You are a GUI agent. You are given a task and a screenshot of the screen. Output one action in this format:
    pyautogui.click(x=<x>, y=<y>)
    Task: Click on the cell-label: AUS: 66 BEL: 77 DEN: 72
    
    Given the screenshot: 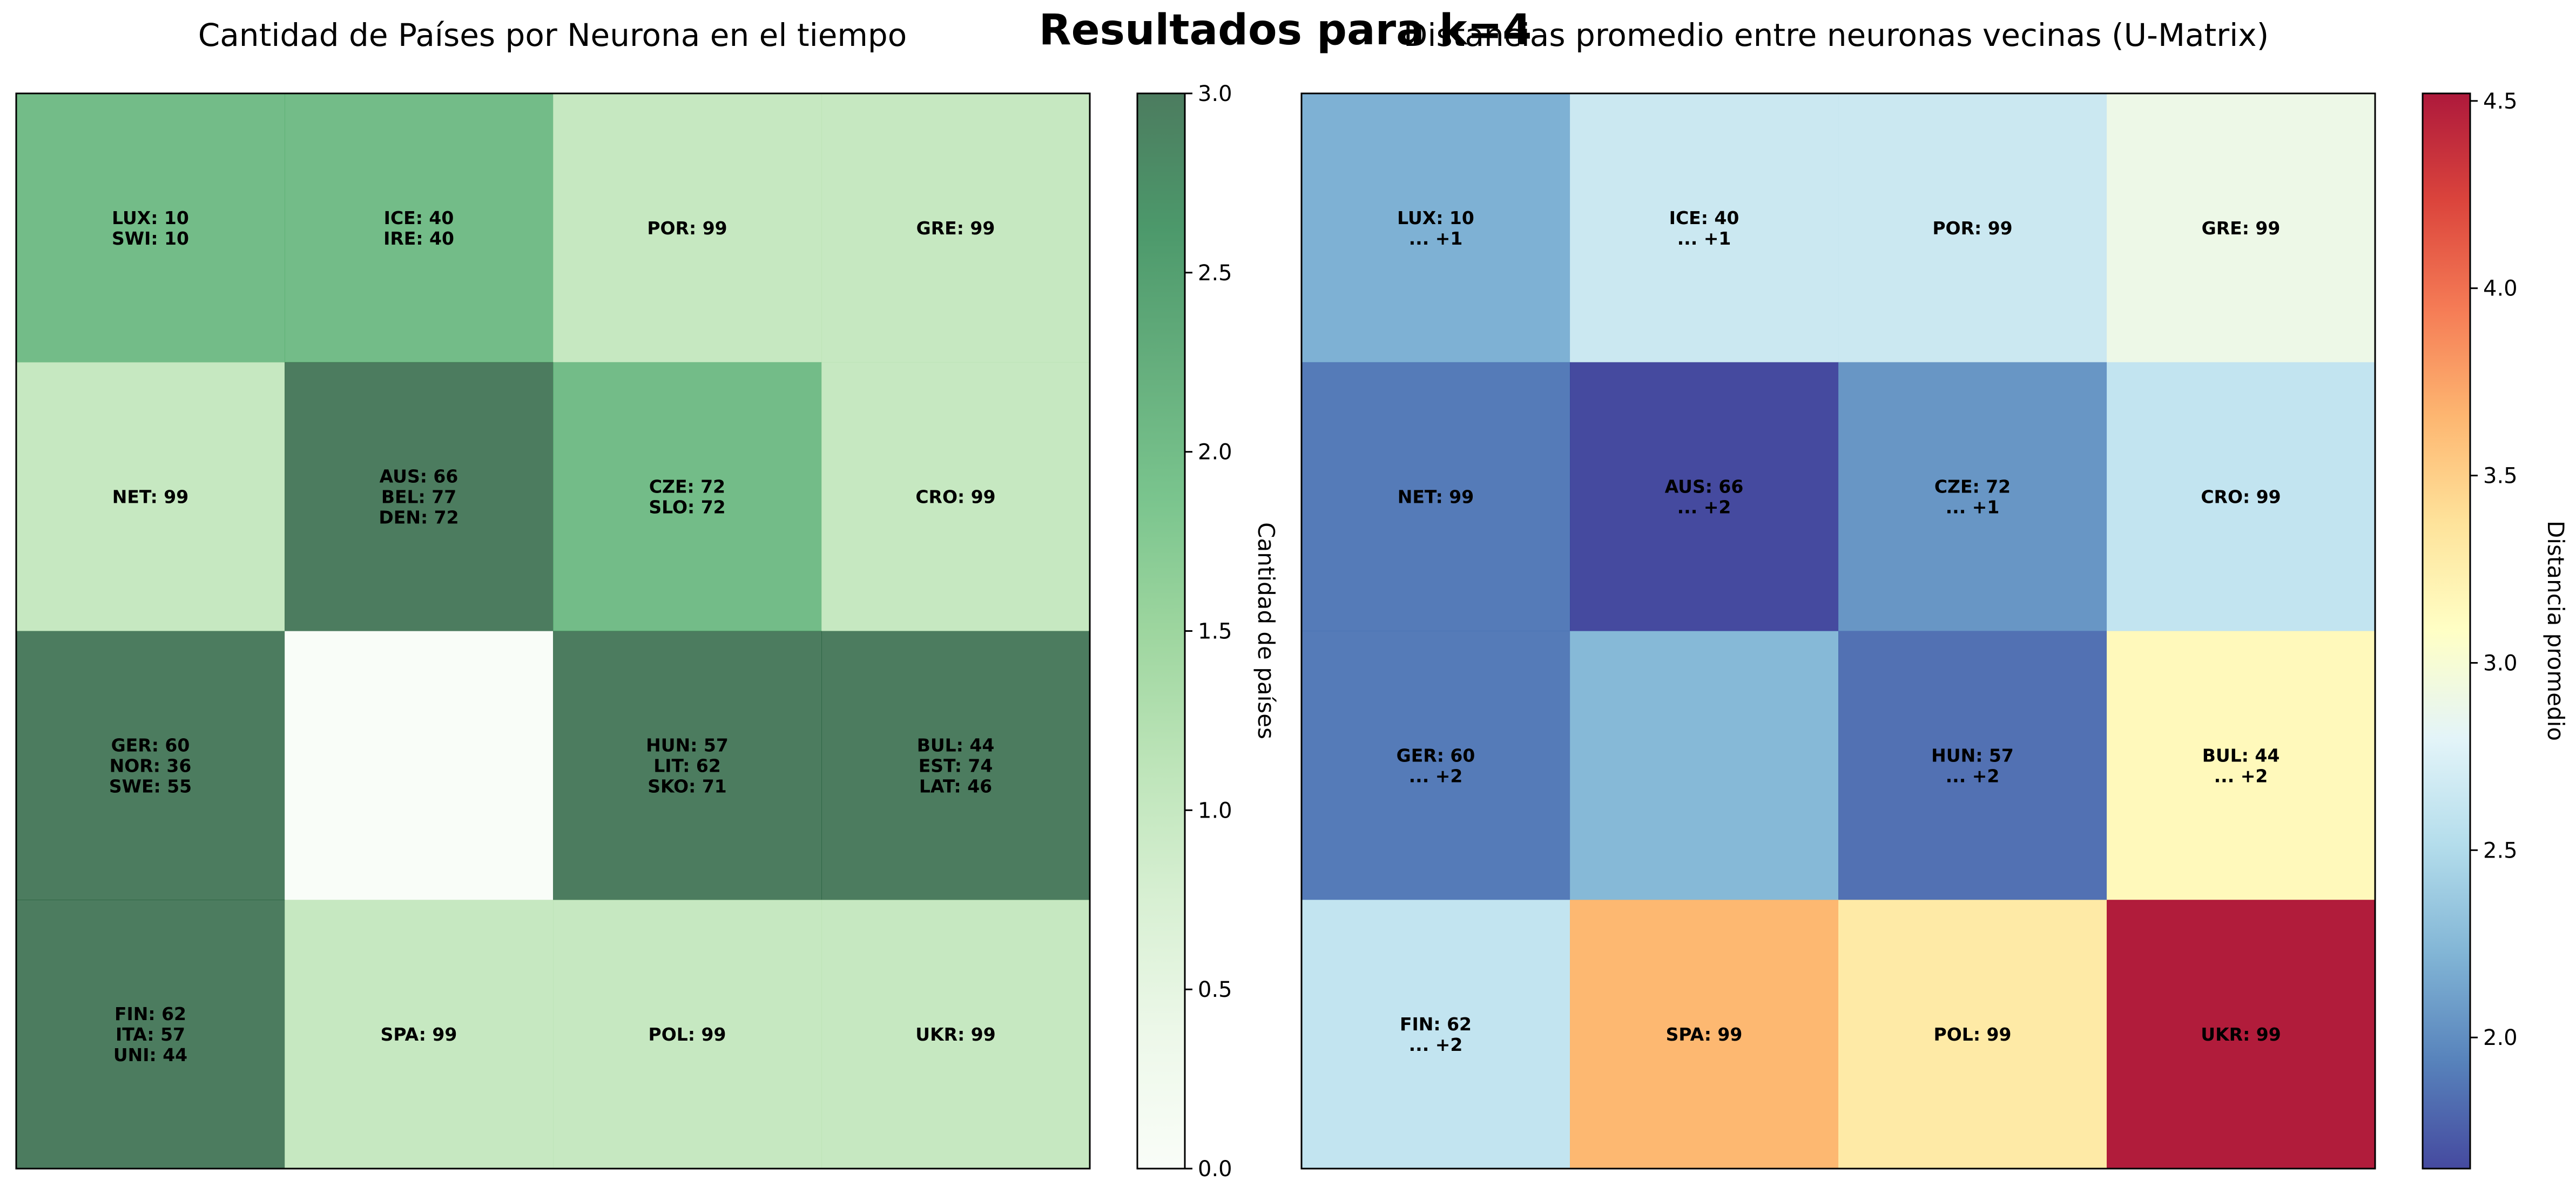 What is the action you would take?
    pyautogui.click(x=418, y=497)
    